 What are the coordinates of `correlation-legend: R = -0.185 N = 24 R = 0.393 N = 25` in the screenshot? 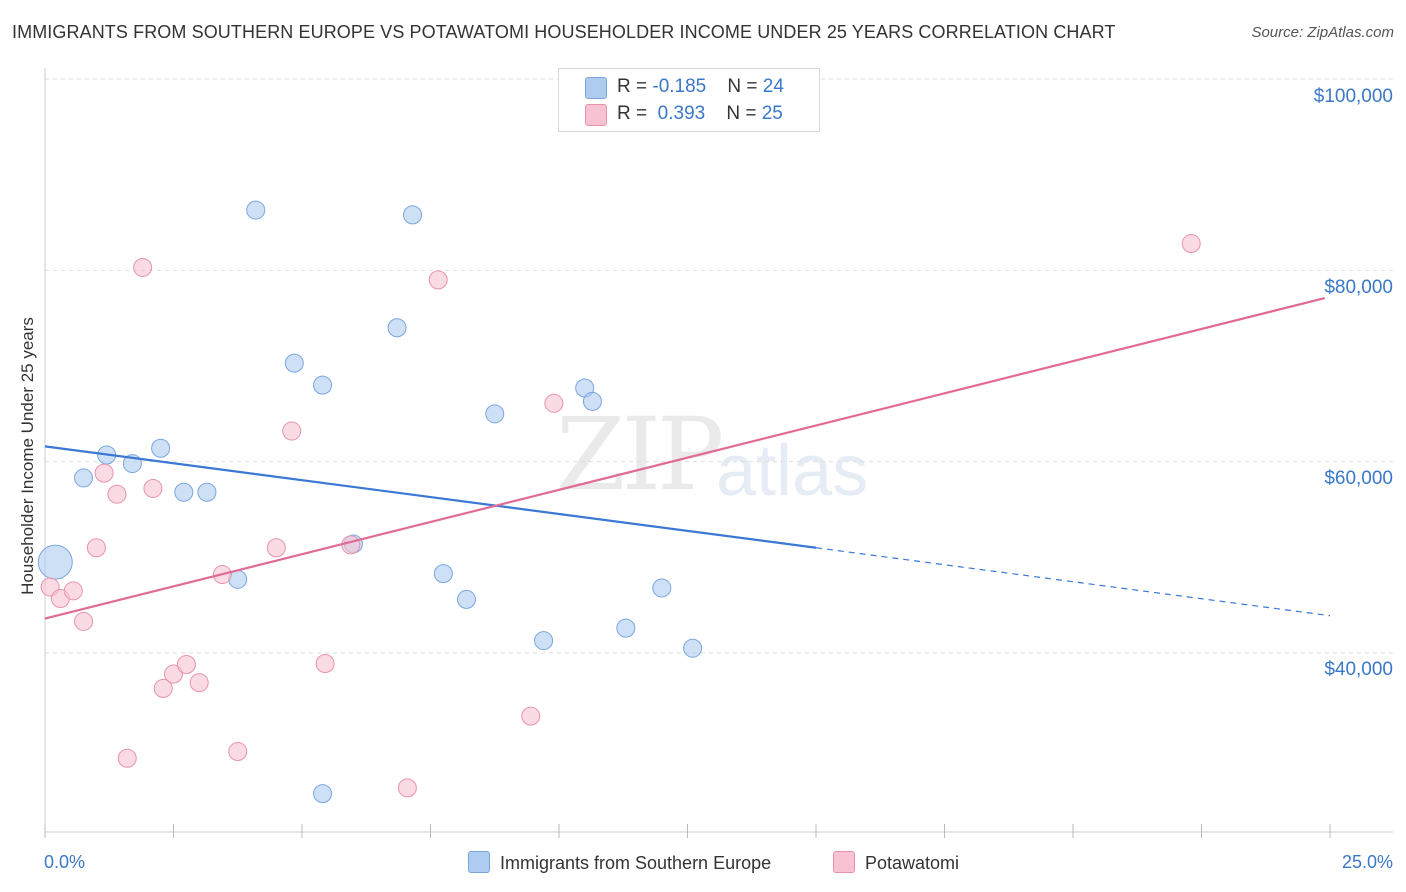 It's located at (689, 100).